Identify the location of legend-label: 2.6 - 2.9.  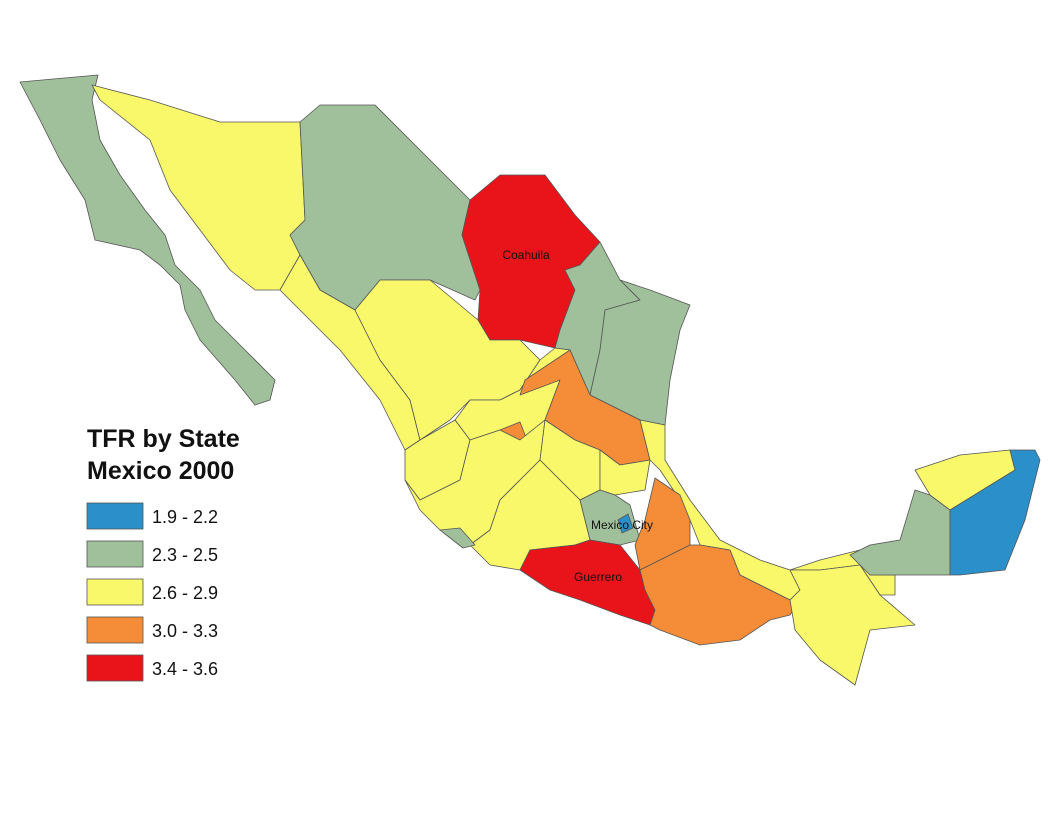
(185, 593).